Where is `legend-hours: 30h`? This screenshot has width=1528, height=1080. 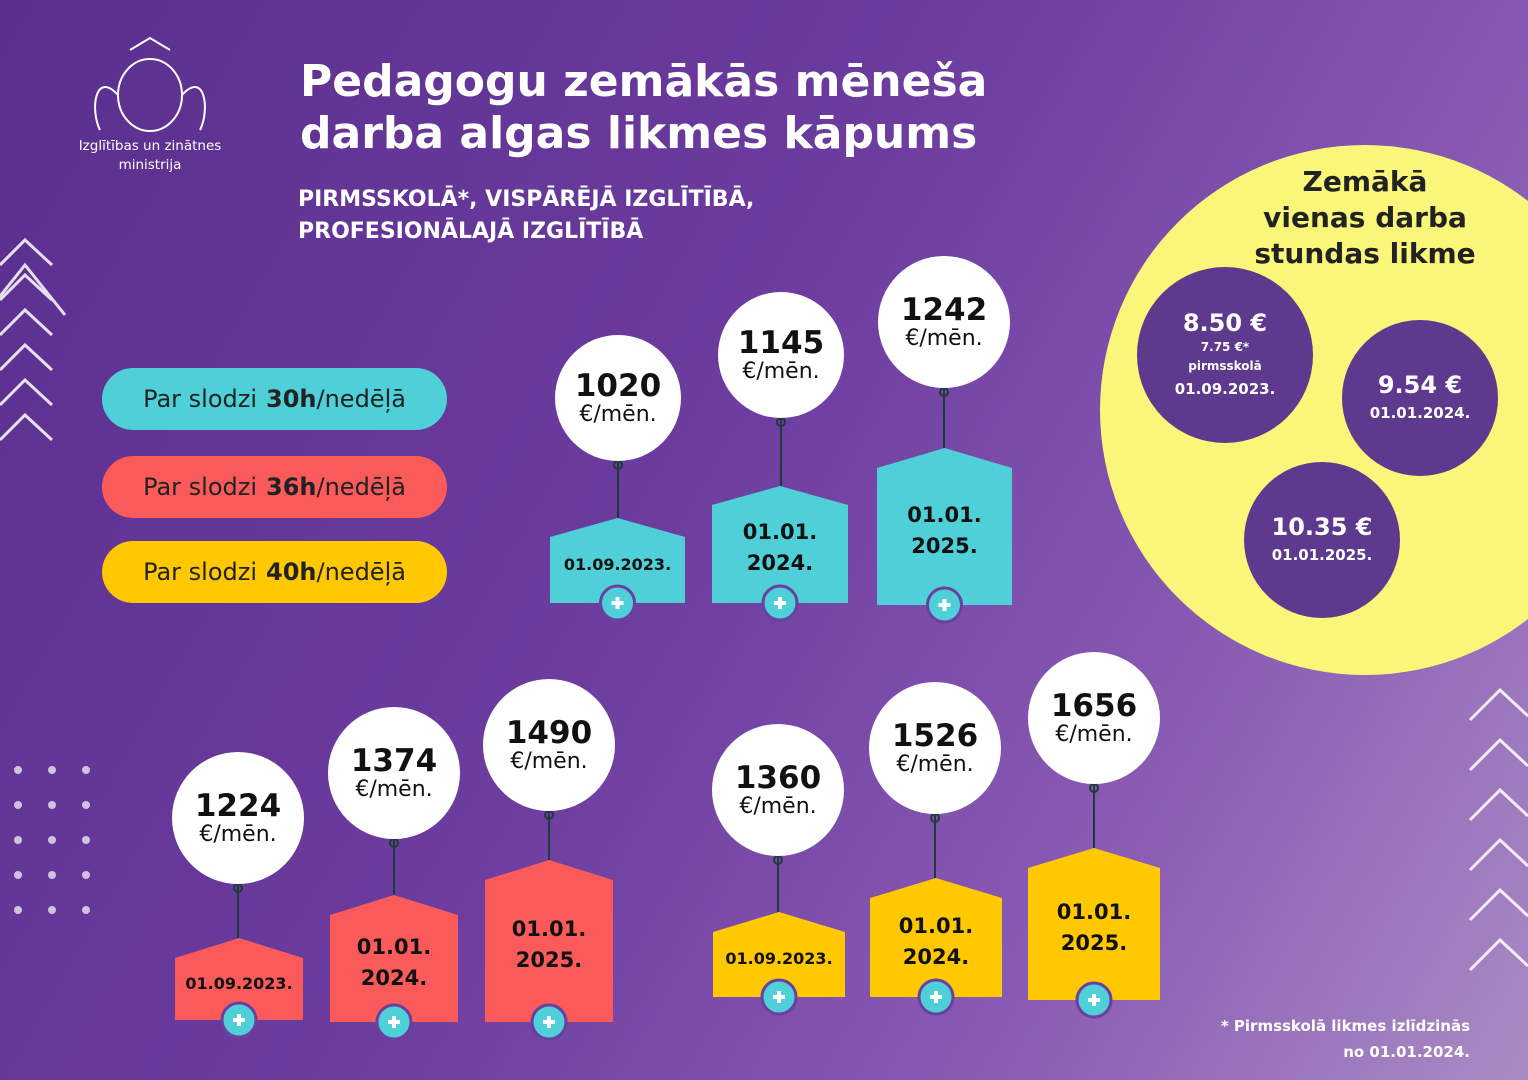 legend-hours: 30h is located at coordinates (291, 399).